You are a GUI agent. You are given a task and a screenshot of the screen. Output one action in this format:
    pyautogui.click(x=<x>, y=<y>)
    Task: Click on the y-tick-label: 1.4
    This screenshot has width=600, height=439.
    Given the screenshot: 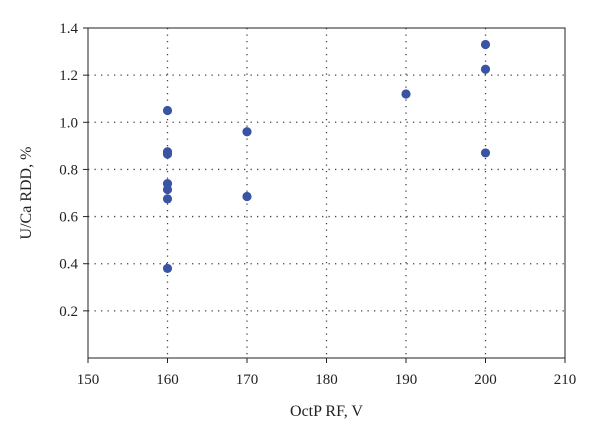 What is the action you would take?
    pyautogui.click(x=68, y=29)
    